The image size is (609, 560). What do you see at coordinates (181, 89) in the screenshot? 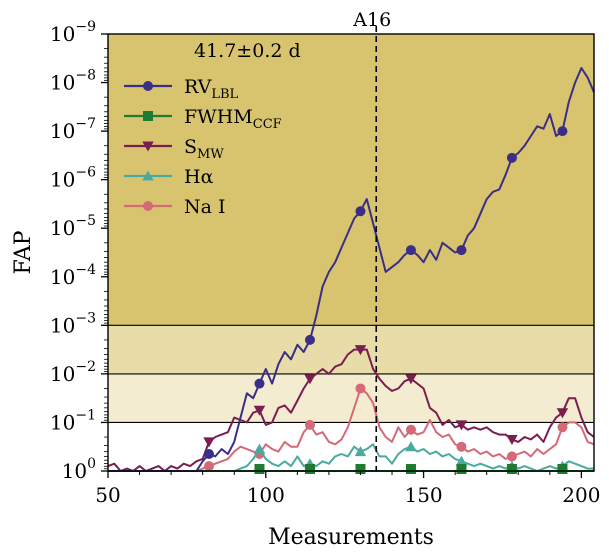
I see `legend-entry-rv: RVLBL` at bounding box center [181, 89].